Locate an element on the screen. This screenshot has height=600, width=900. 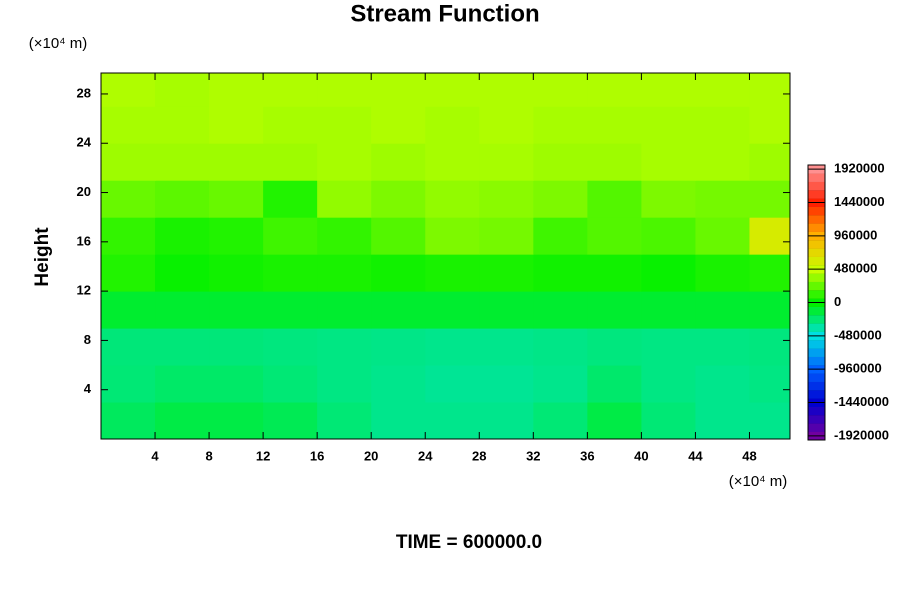
x-tick-label: 4 is located at coordinates (155, 455).